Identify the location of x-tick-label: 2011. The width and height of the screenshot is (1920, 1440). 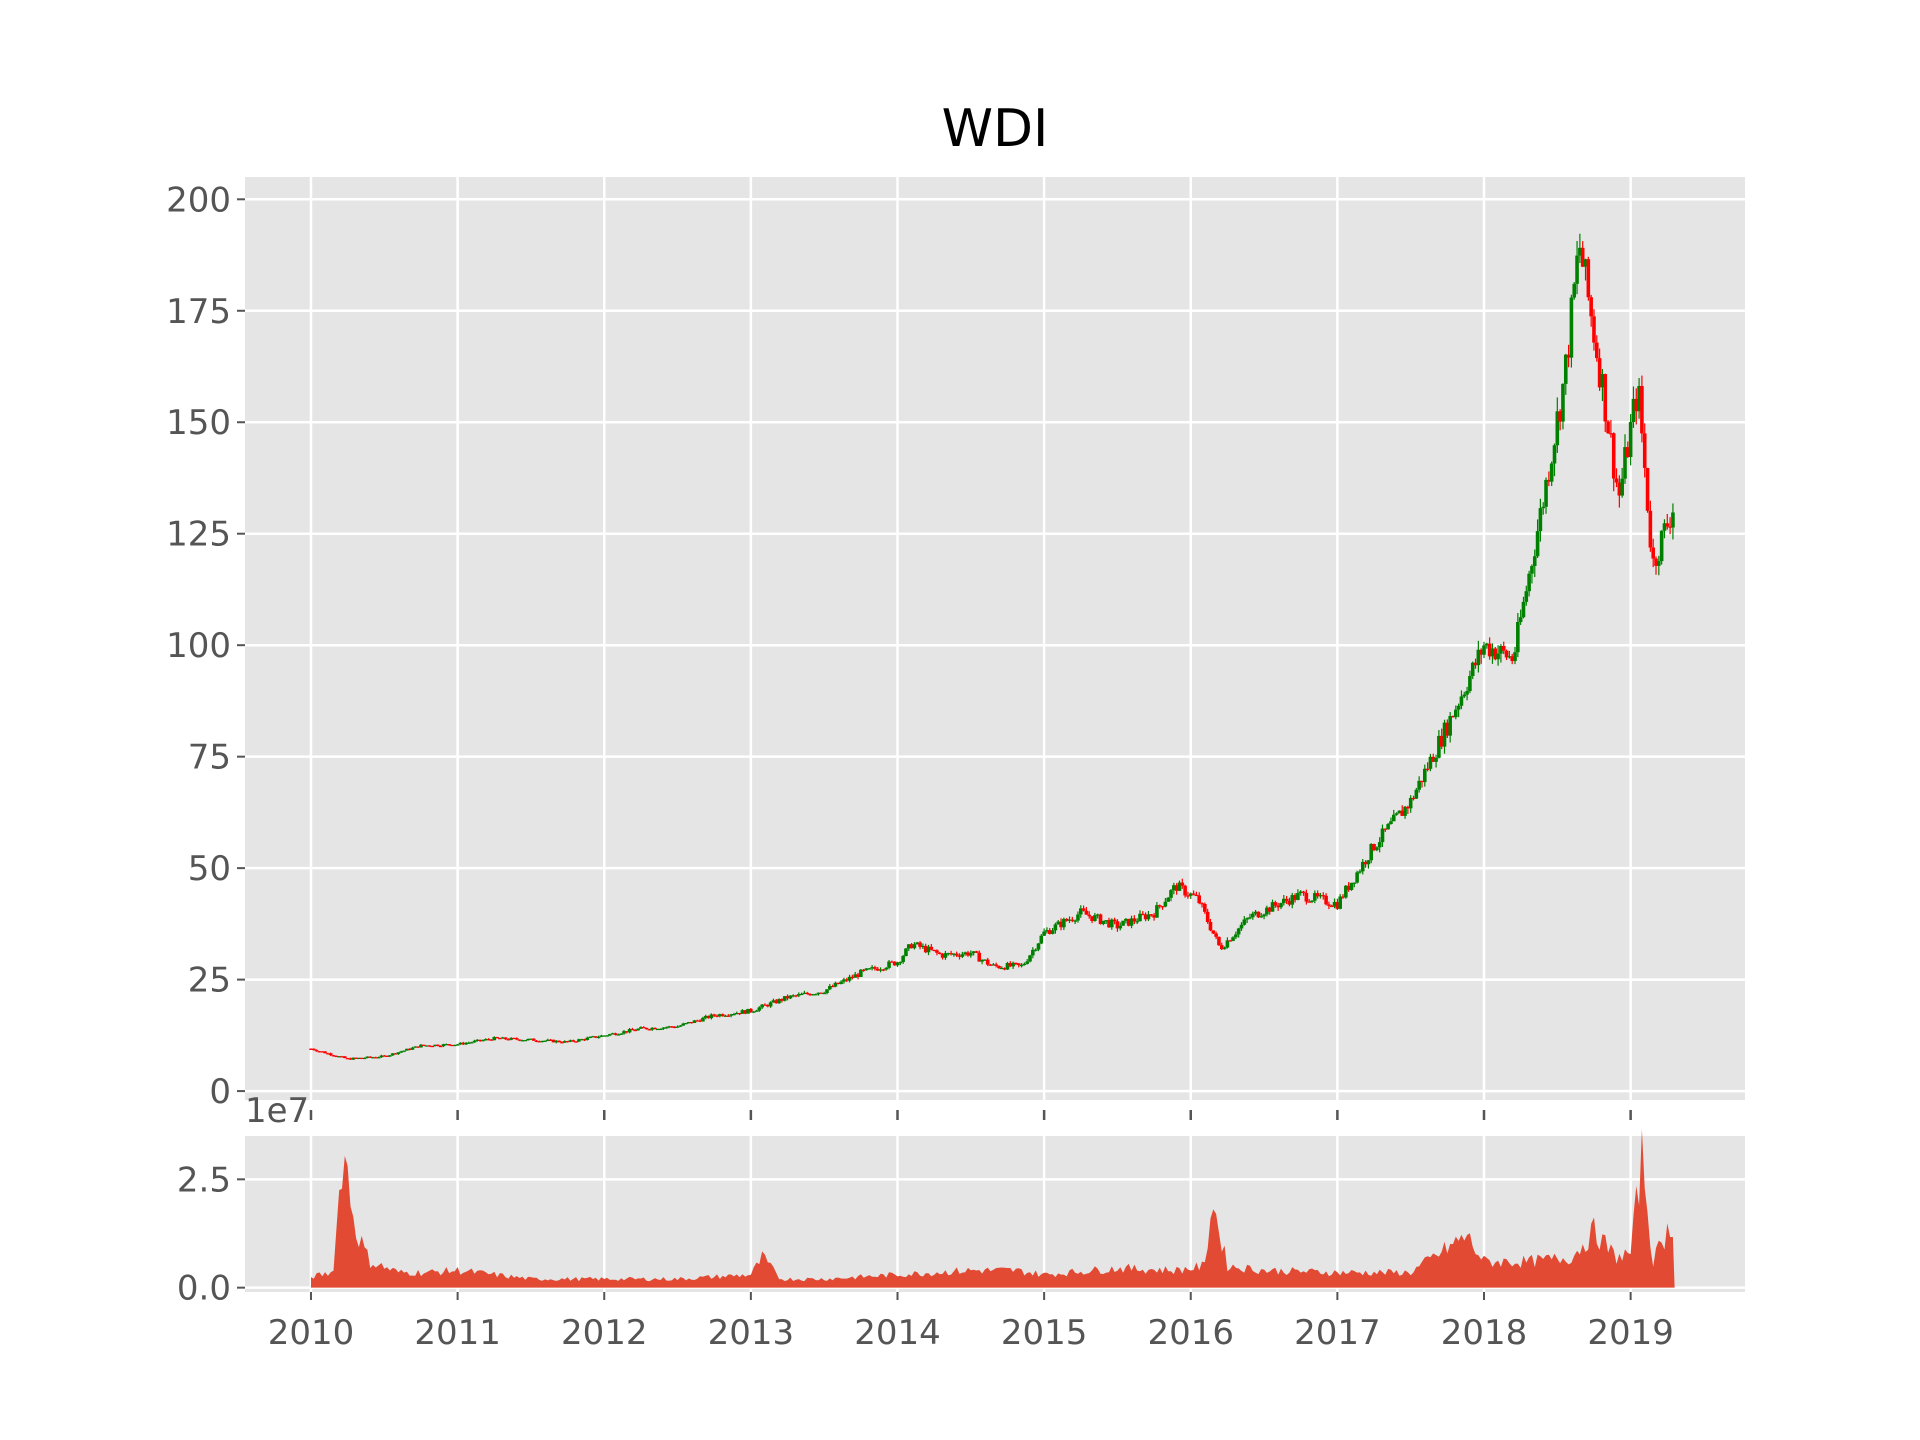
(457, 1333).